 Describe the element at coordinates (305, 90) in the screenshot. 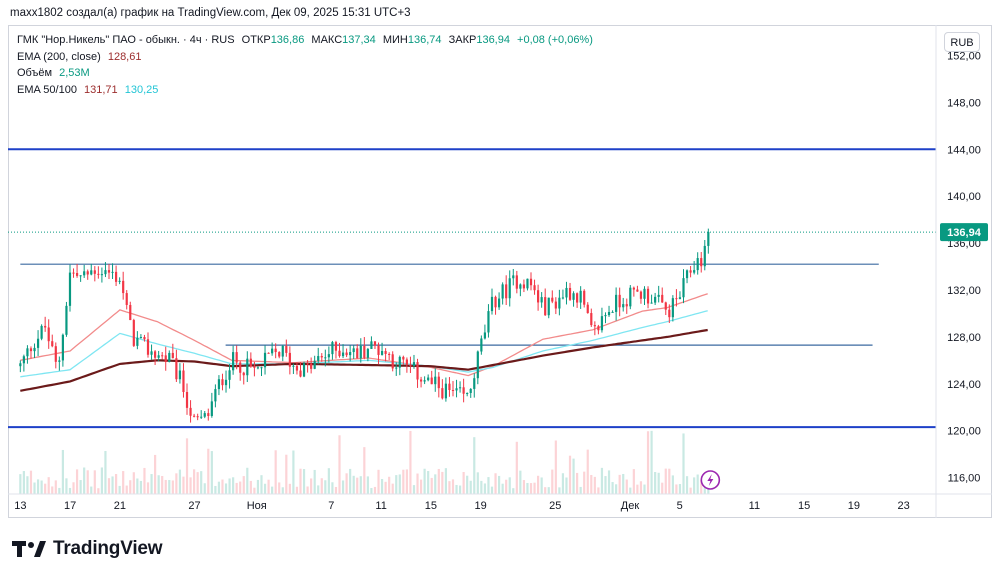

I see `legend-ema50-100-row: EMA 50/100 131,71 130,25` at that location.